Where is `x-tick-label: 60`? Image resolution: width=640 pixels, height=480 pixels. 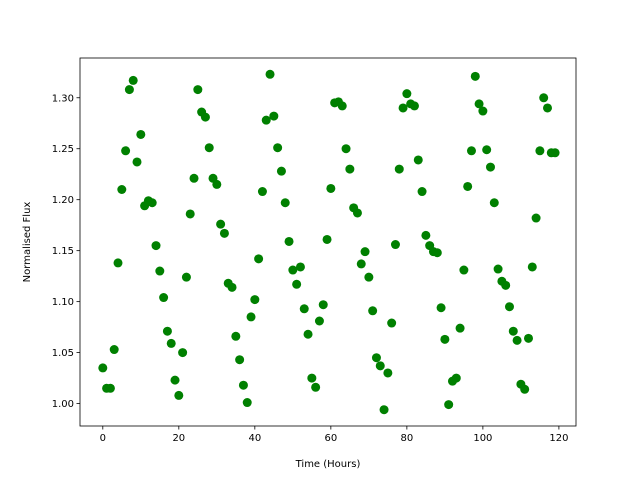
x-tick-label: 60 is located at coordinates (330, 438).